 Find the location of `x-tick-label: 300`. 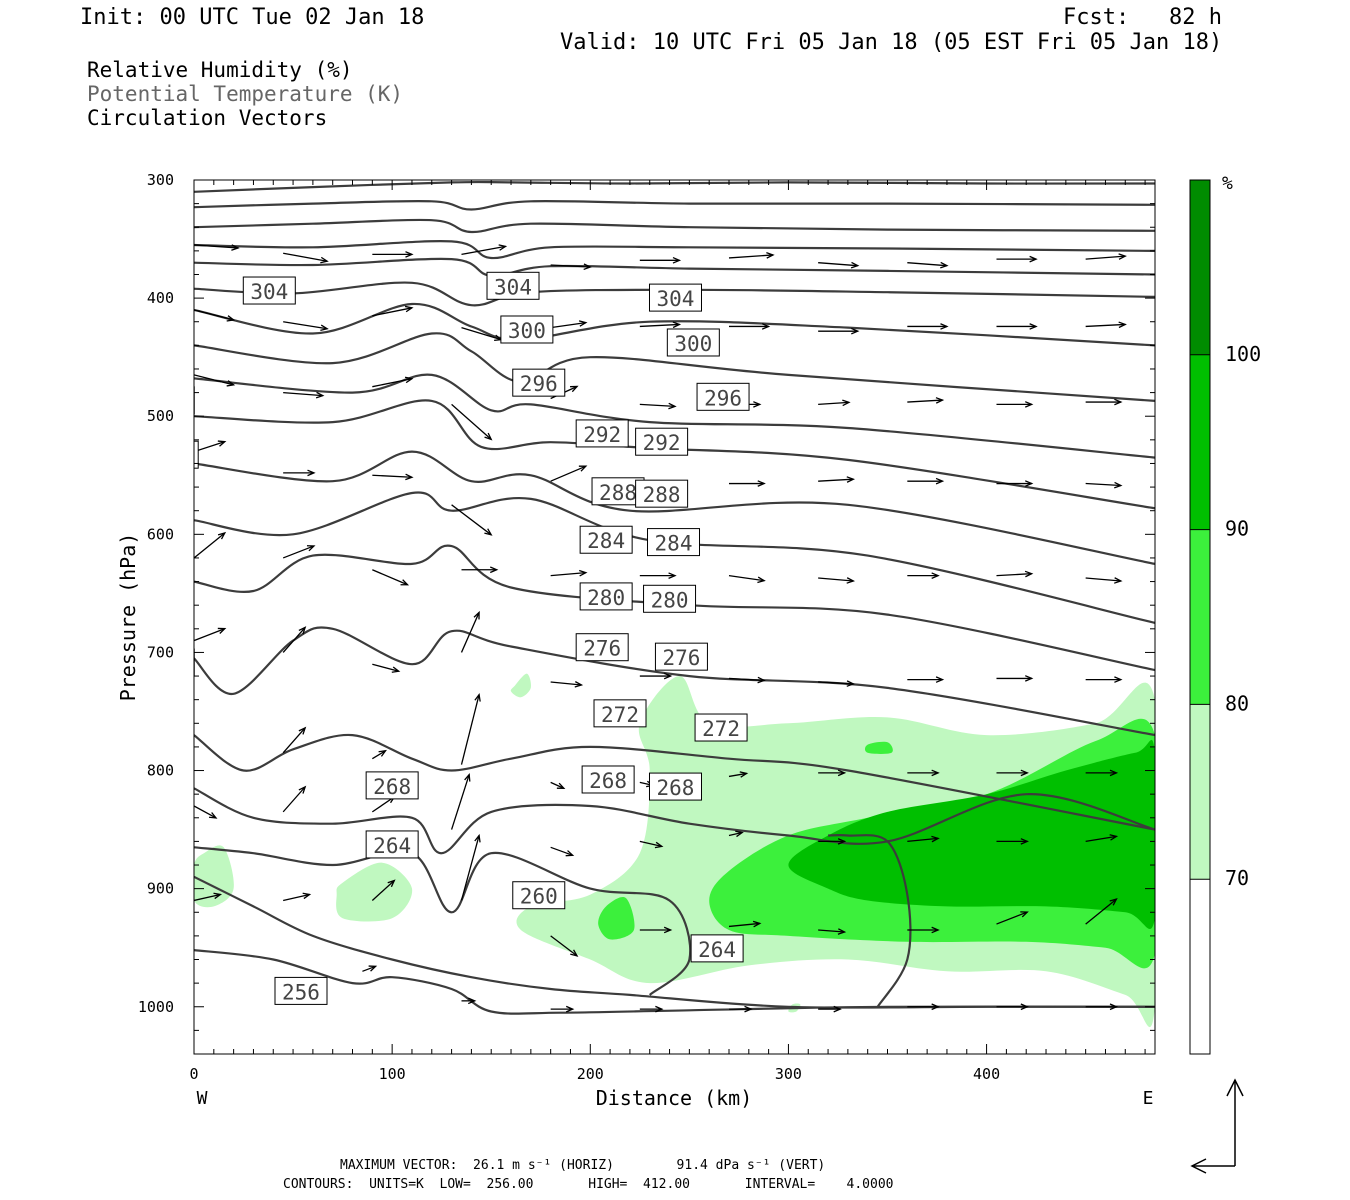

x-tick-label: 300 is located at coordinates (788, 1074).